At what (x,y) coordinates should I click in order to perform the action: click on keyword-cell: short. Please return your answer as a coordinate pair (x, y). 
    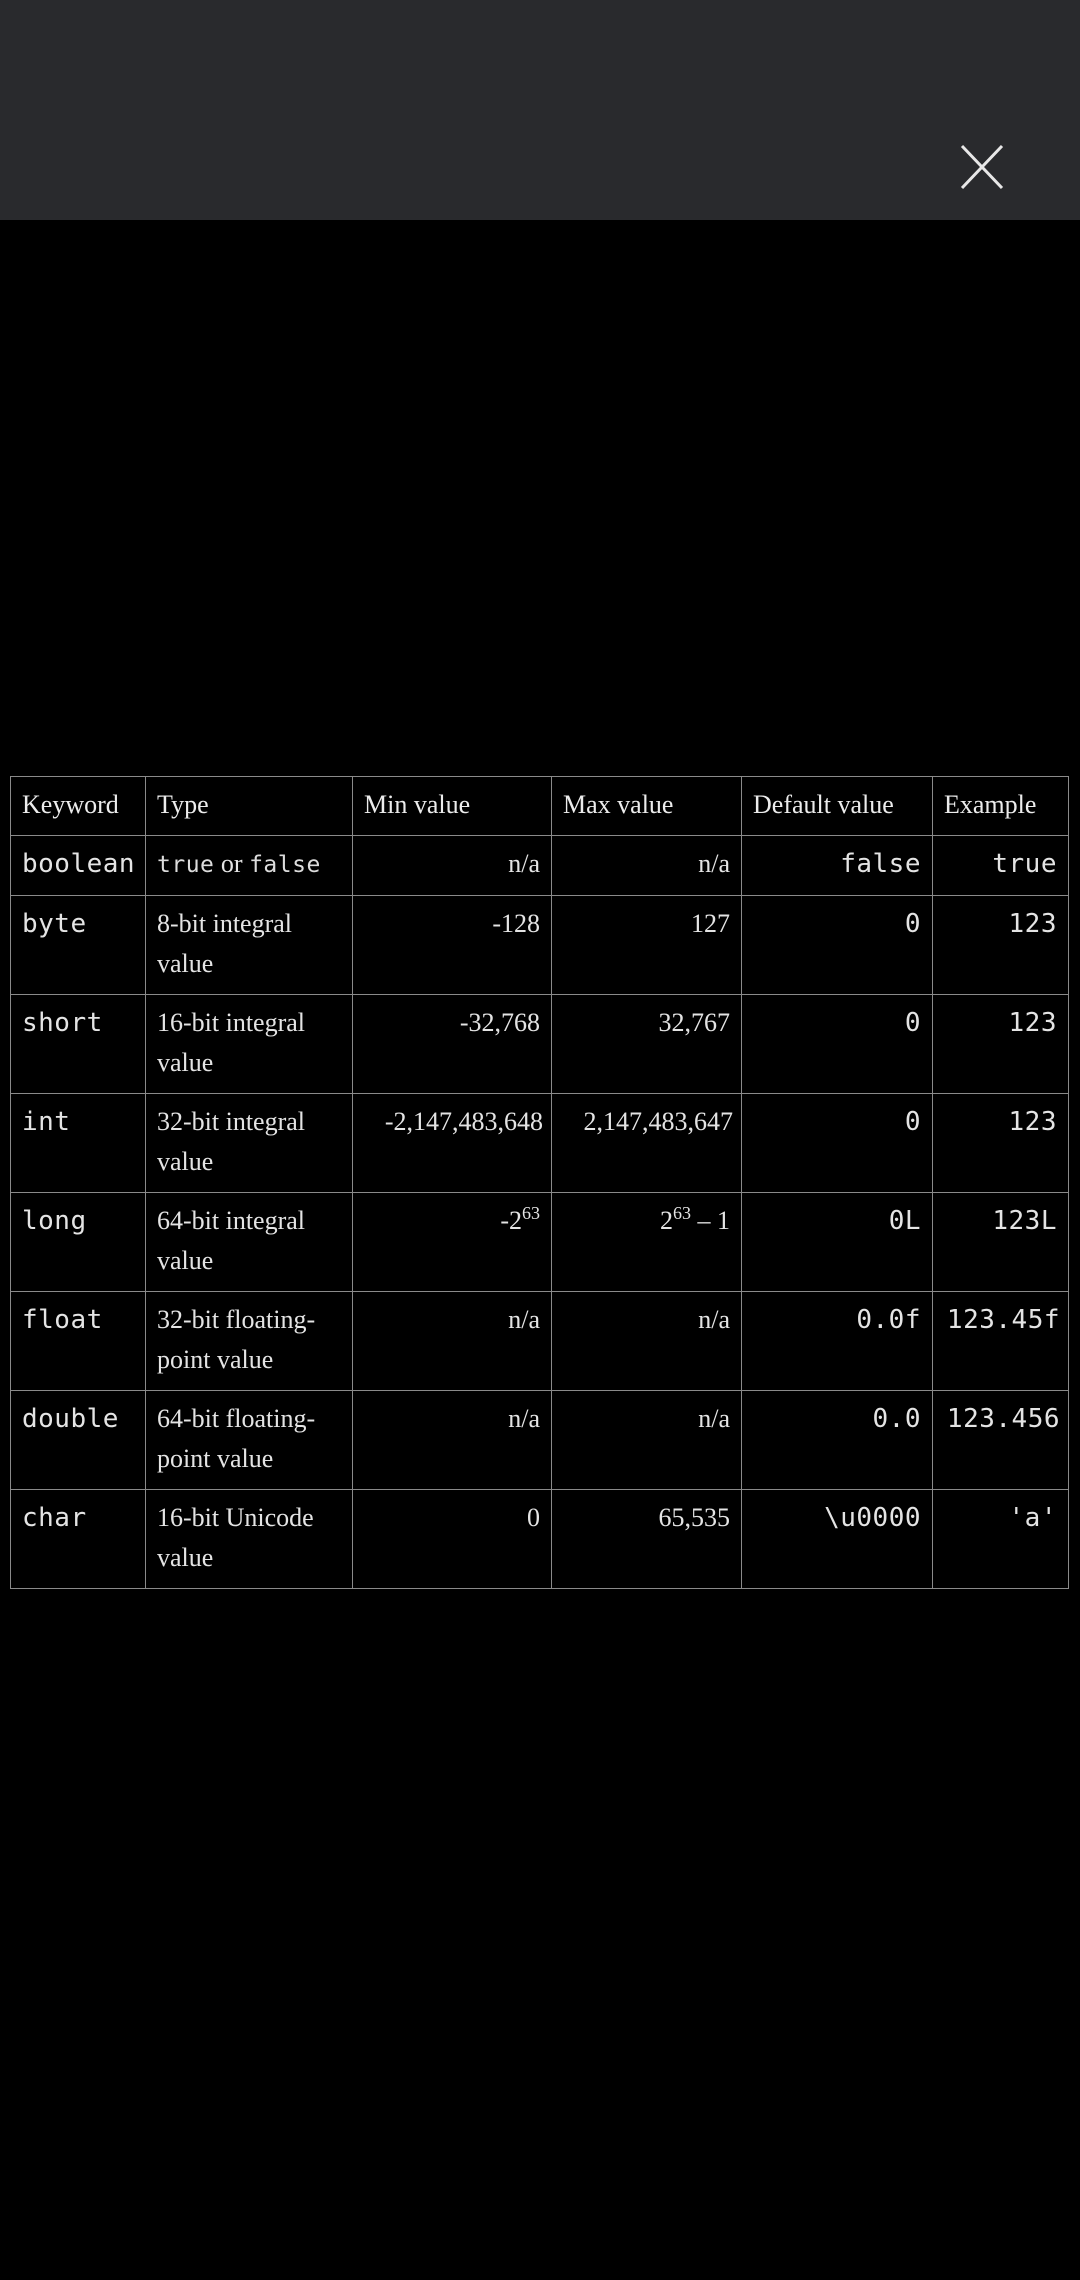
    Looking at the image, I should click on (78, 1044).